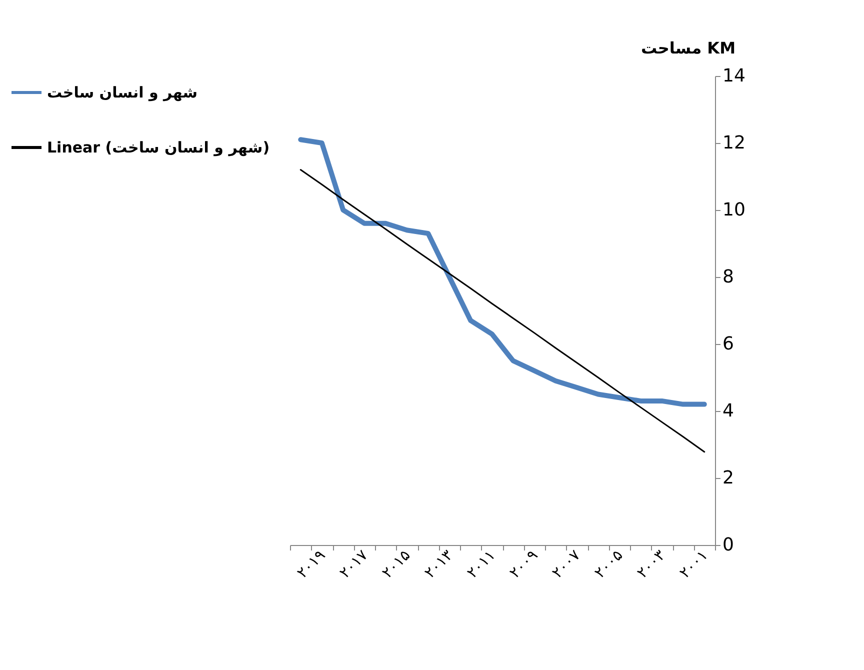 Image resolution: width=864 pixels, height=670 pixels. Describe the element at coordinates (396, 564) in the screenshot. I see `x-tick-label: ۲۰۱۵` at that location.